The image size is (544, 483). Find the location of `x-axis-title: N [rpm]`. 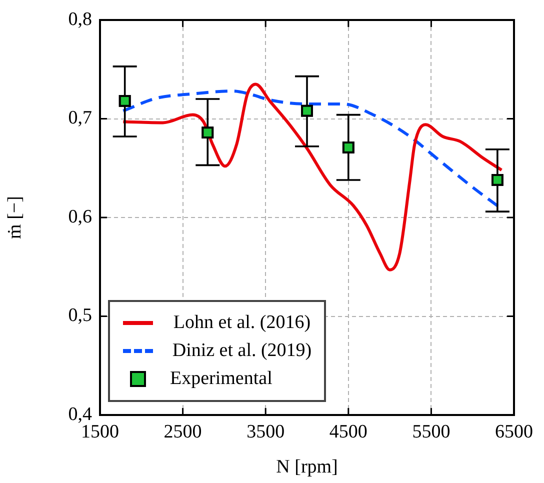

x-axis-title: N [rpm] is located at coordinates (307, 467).